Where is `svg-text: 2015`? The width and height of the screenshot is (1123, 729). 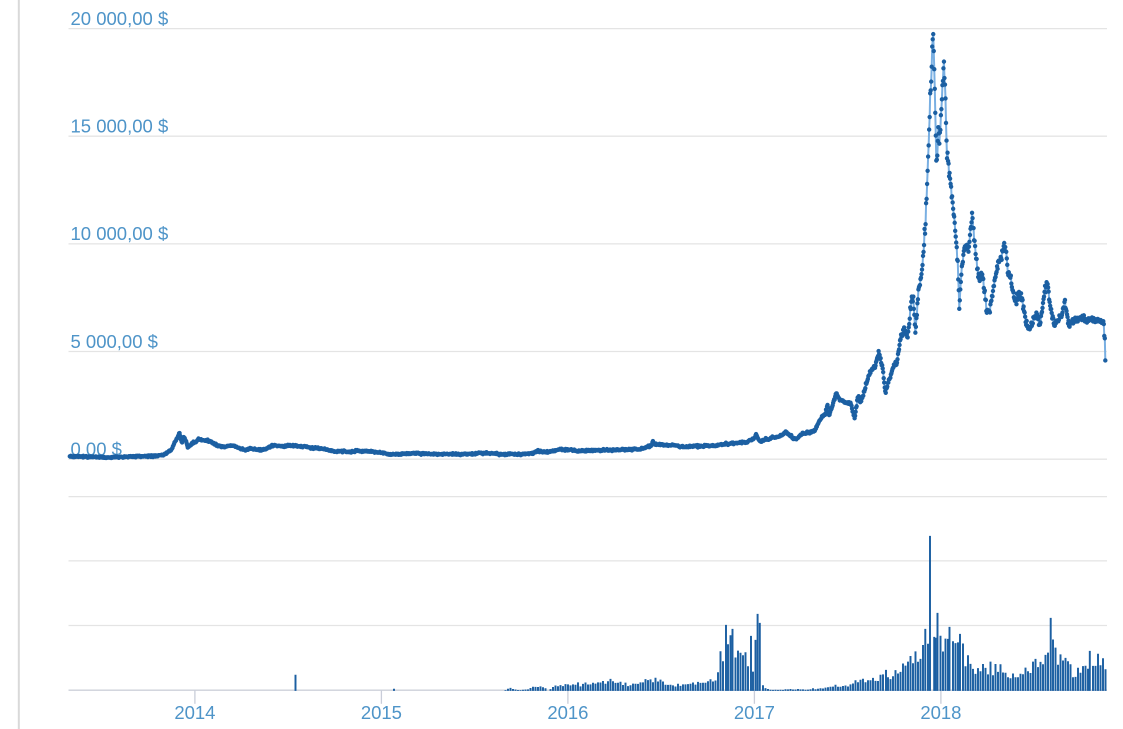 svg-text: 2015 is located at coordinates (381, 712).